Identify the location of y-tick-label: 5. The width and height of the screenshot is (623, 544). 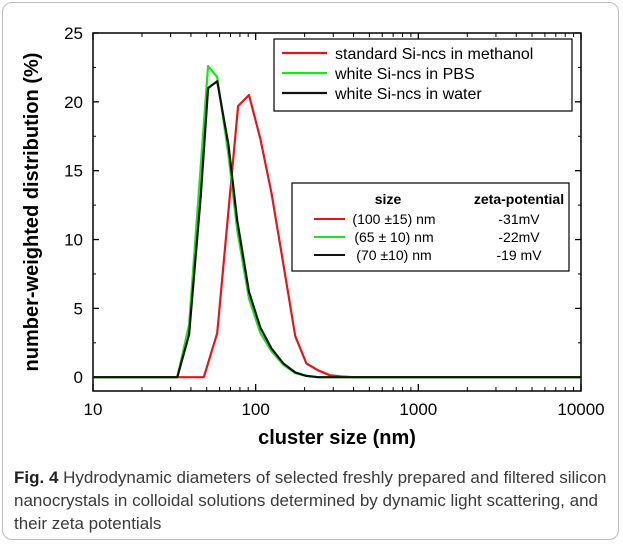
(78, 308).